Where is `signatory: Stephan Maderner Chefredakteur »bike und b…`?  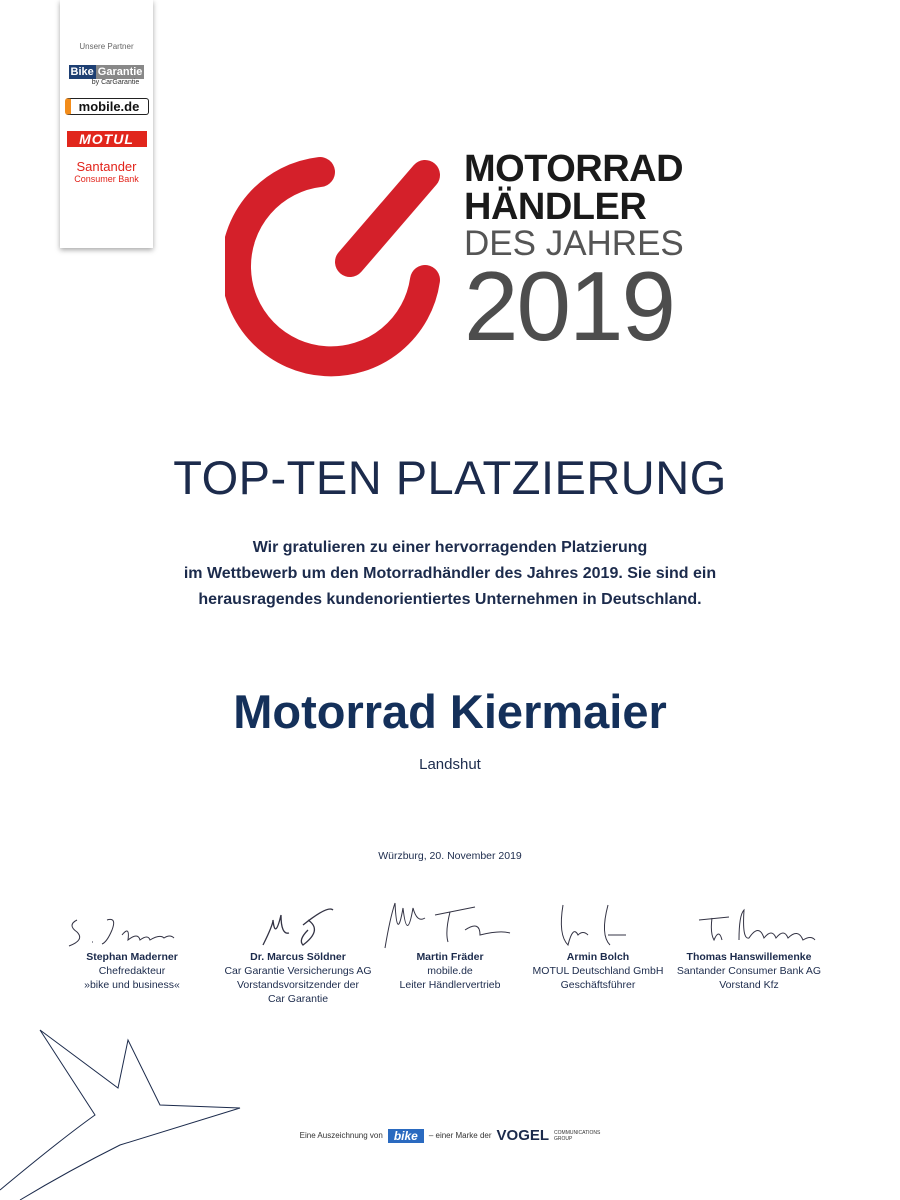 signatory: Stephan Maderner Chefredakteur »bike und b… is located at coordinates (132, 946).